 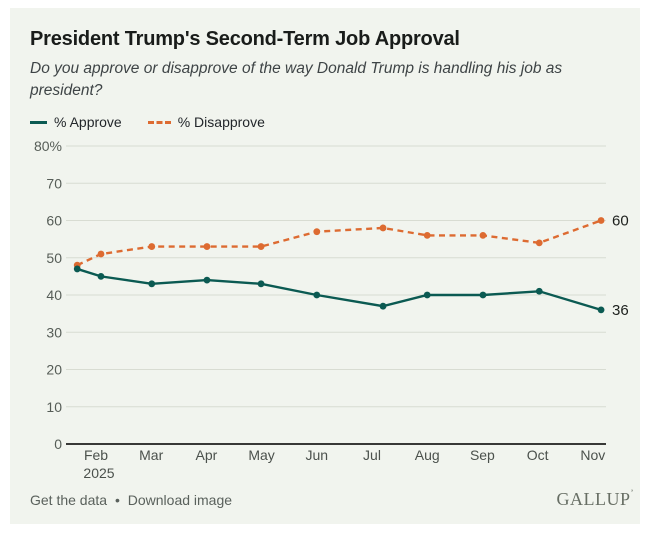 I want to click on approve-end-value-label: 36, so click(x=620, y=310).